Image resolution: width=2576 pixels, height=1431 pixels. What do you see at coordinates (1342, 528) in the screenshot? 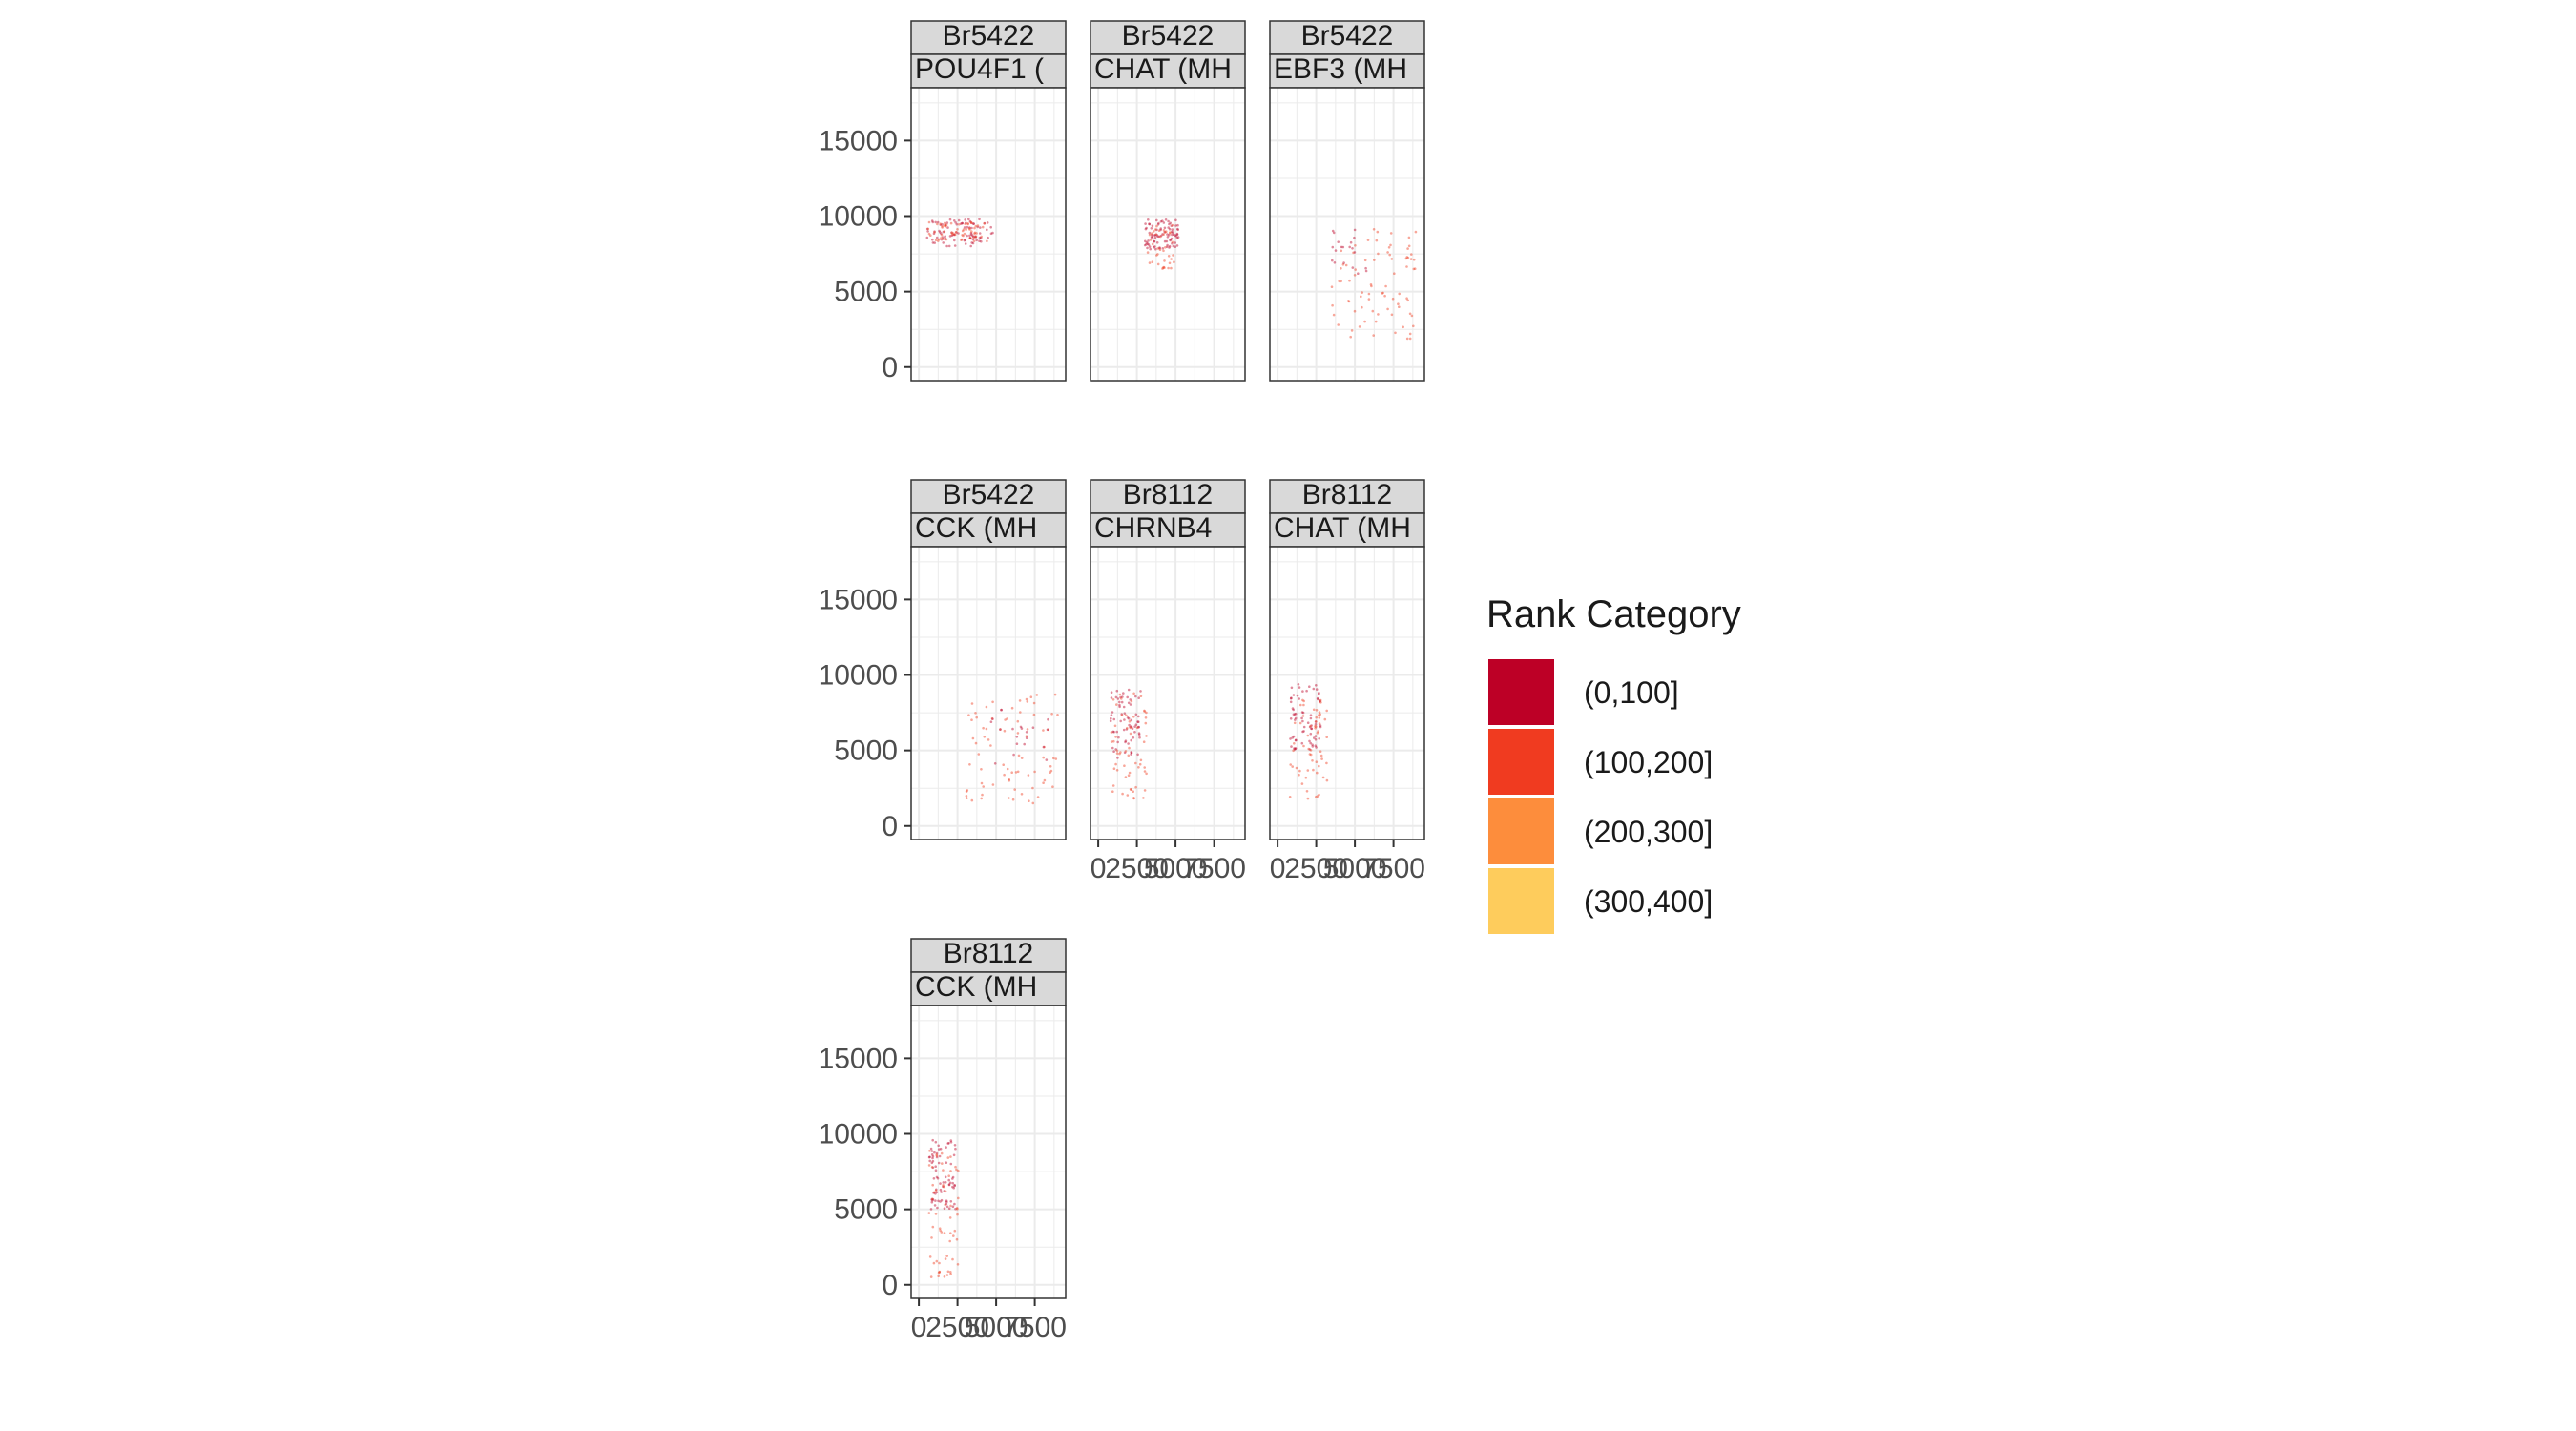
I see `strip-gene-label: CHAT (MH` at bounding box center [1342, 528].